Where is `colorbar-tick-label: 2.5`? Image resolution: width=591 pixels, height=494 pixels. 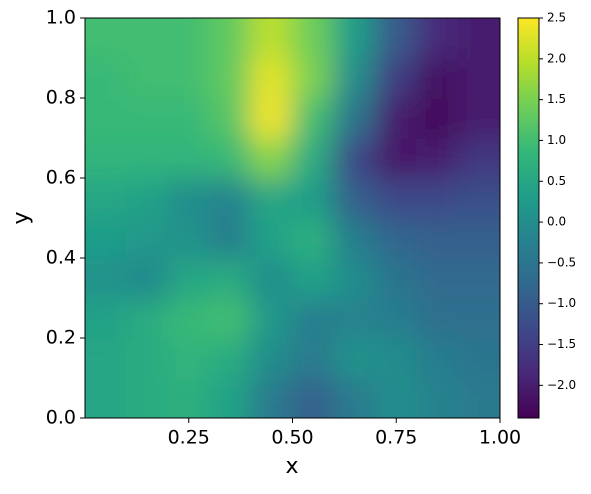
colorbar-tick-label: 2.5 is located at coordinates (556, 18).